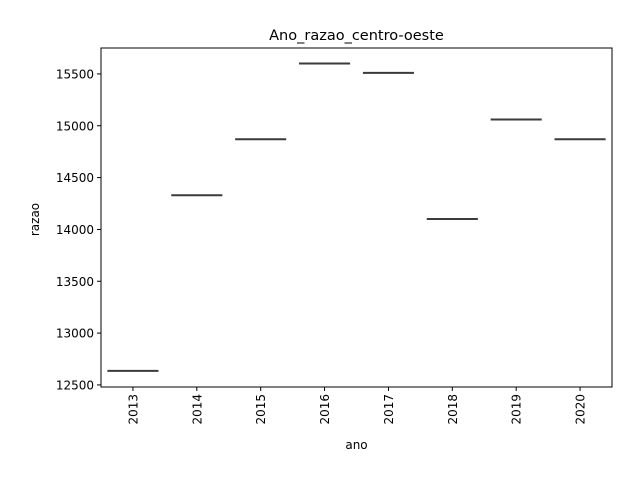 This screenshot has height=480, width=640. I want to click on y-tick-label: 13000, so click(75, 334).